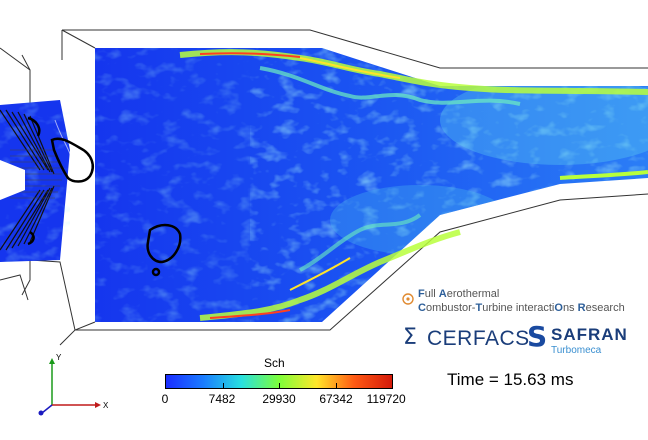 The width and height of the screenshot is (648, 440). I want to click on axes-triad: Y X, so click(73, 384).